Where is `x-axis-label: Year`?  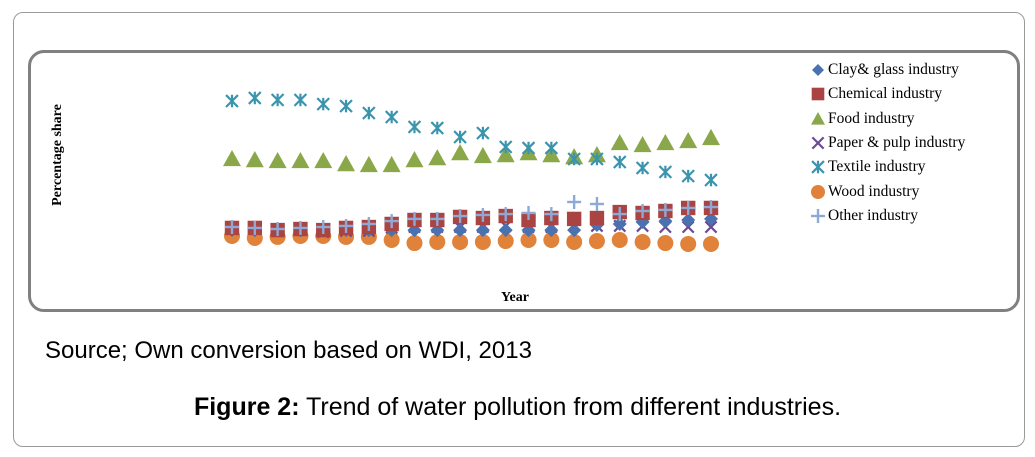 x-axis-label: Year is located at coordinates (515, 297).